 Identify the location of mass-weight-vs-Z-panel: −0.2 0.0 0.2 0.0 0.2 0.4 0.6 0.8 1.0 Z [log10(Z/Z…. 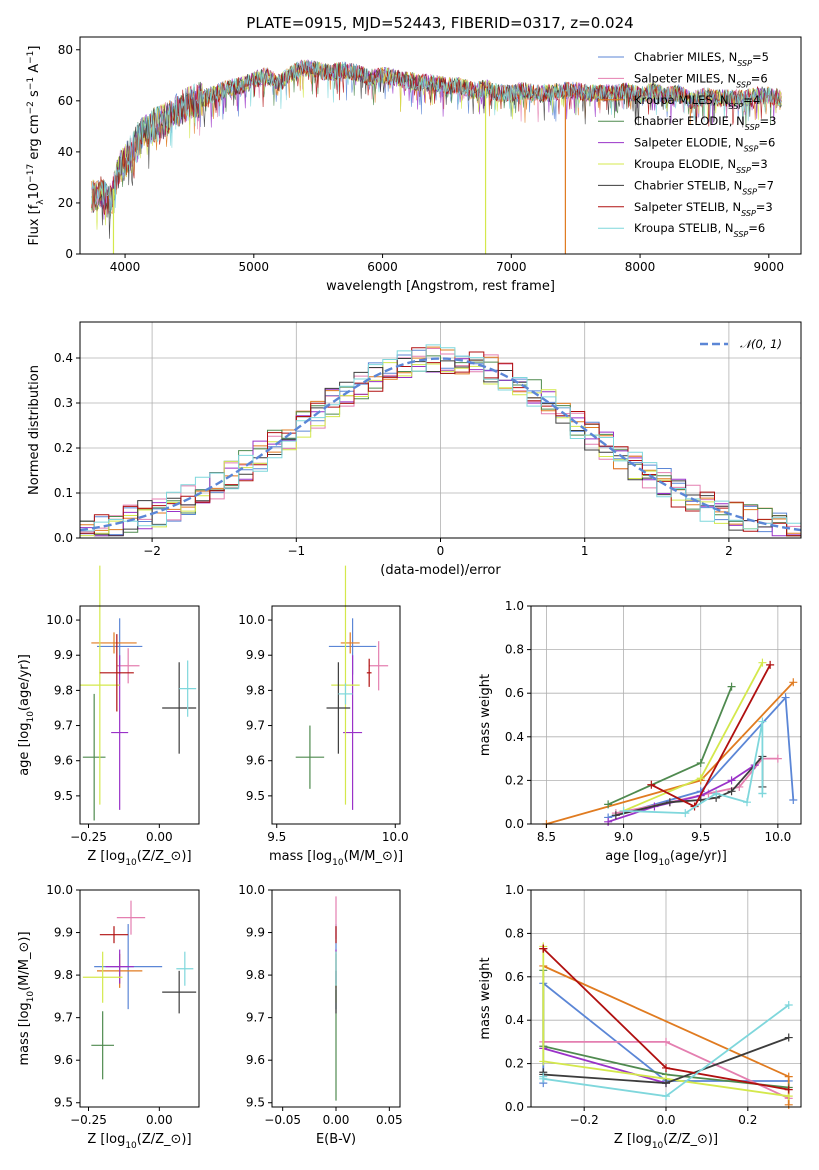
(640, 1017).